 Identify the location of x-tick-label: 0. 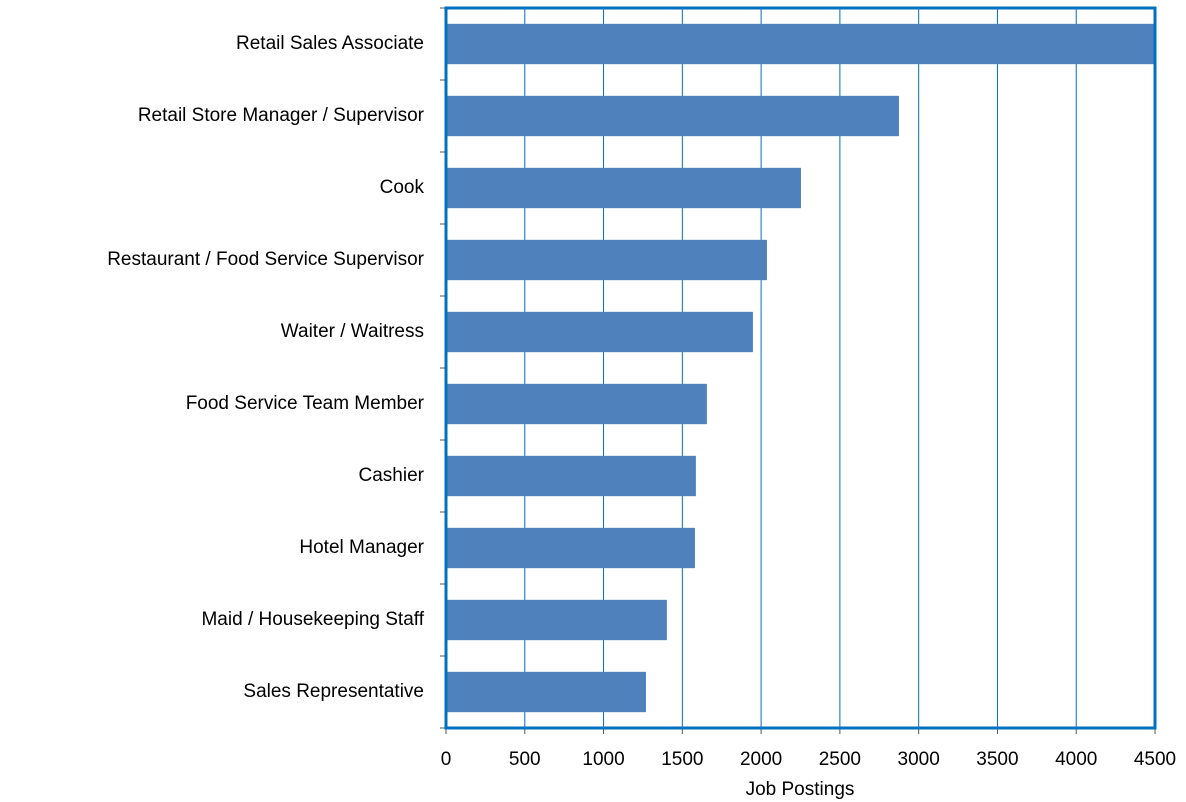
(446, 759).